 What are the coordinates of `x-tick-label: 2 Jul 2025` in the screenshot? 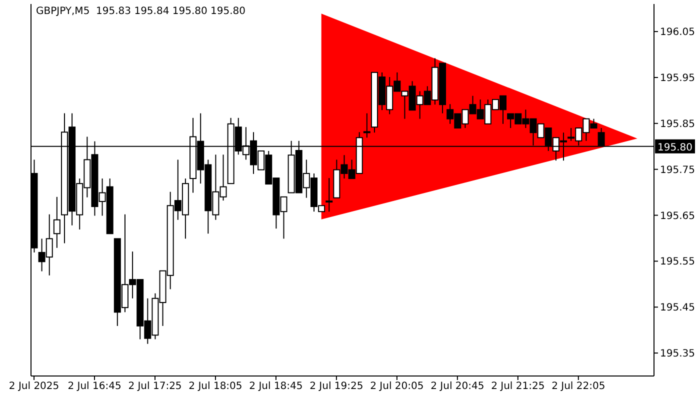 It's located at (34, 386).